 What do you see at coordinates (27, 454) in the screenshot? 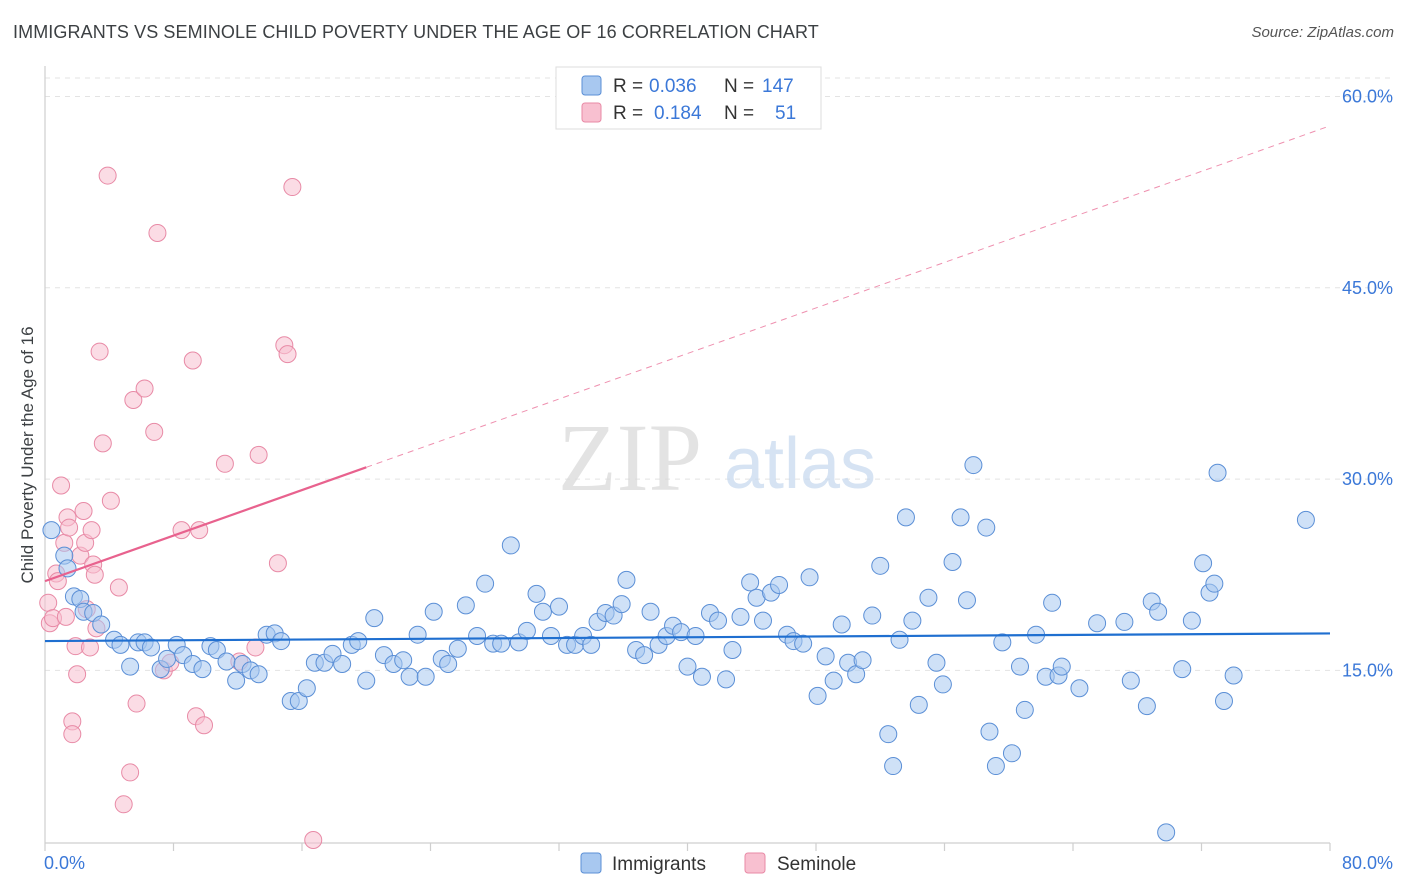
I see `y-axis-label: Child Poverty Under the Age of 16` at bounding box center [27, 454].